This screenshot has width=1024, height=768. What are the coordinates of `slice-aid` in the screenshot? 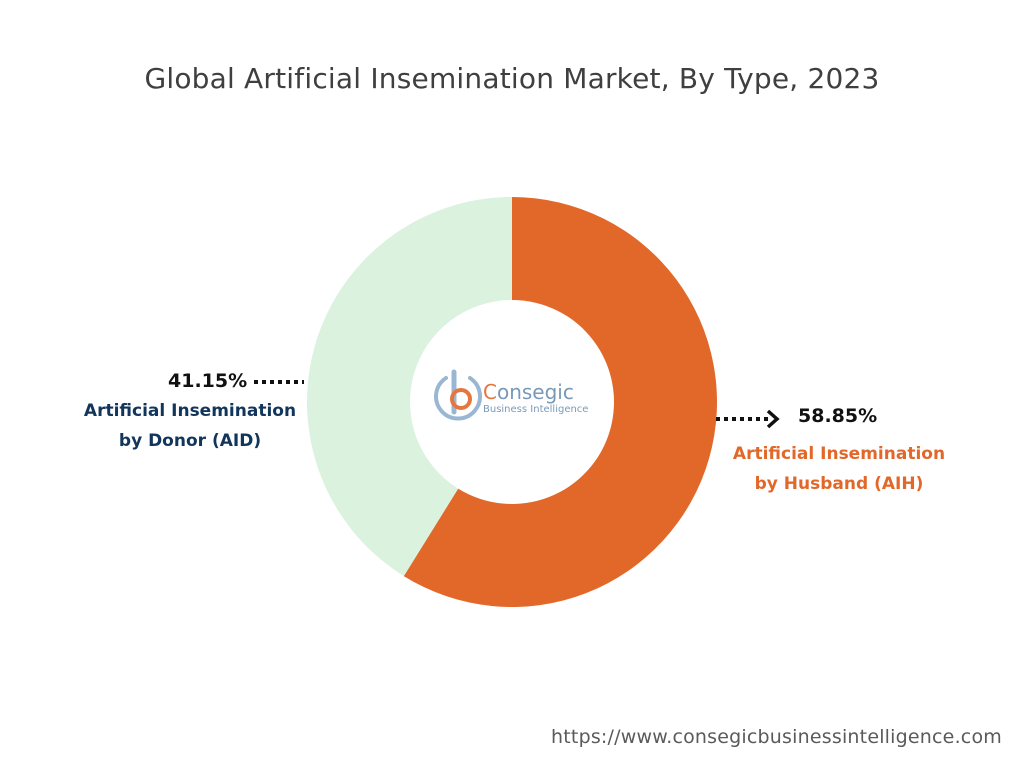 It's located at (409, 387).